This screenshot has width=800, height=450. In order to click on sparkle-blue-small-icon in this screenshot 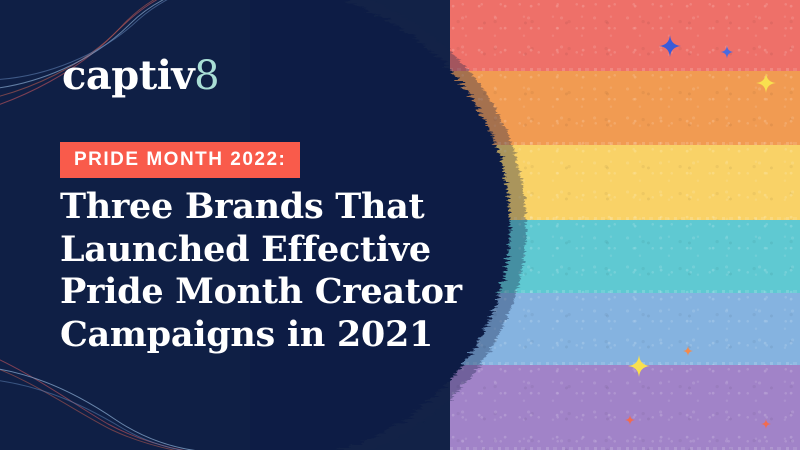, I will do `click(727, 52)`.